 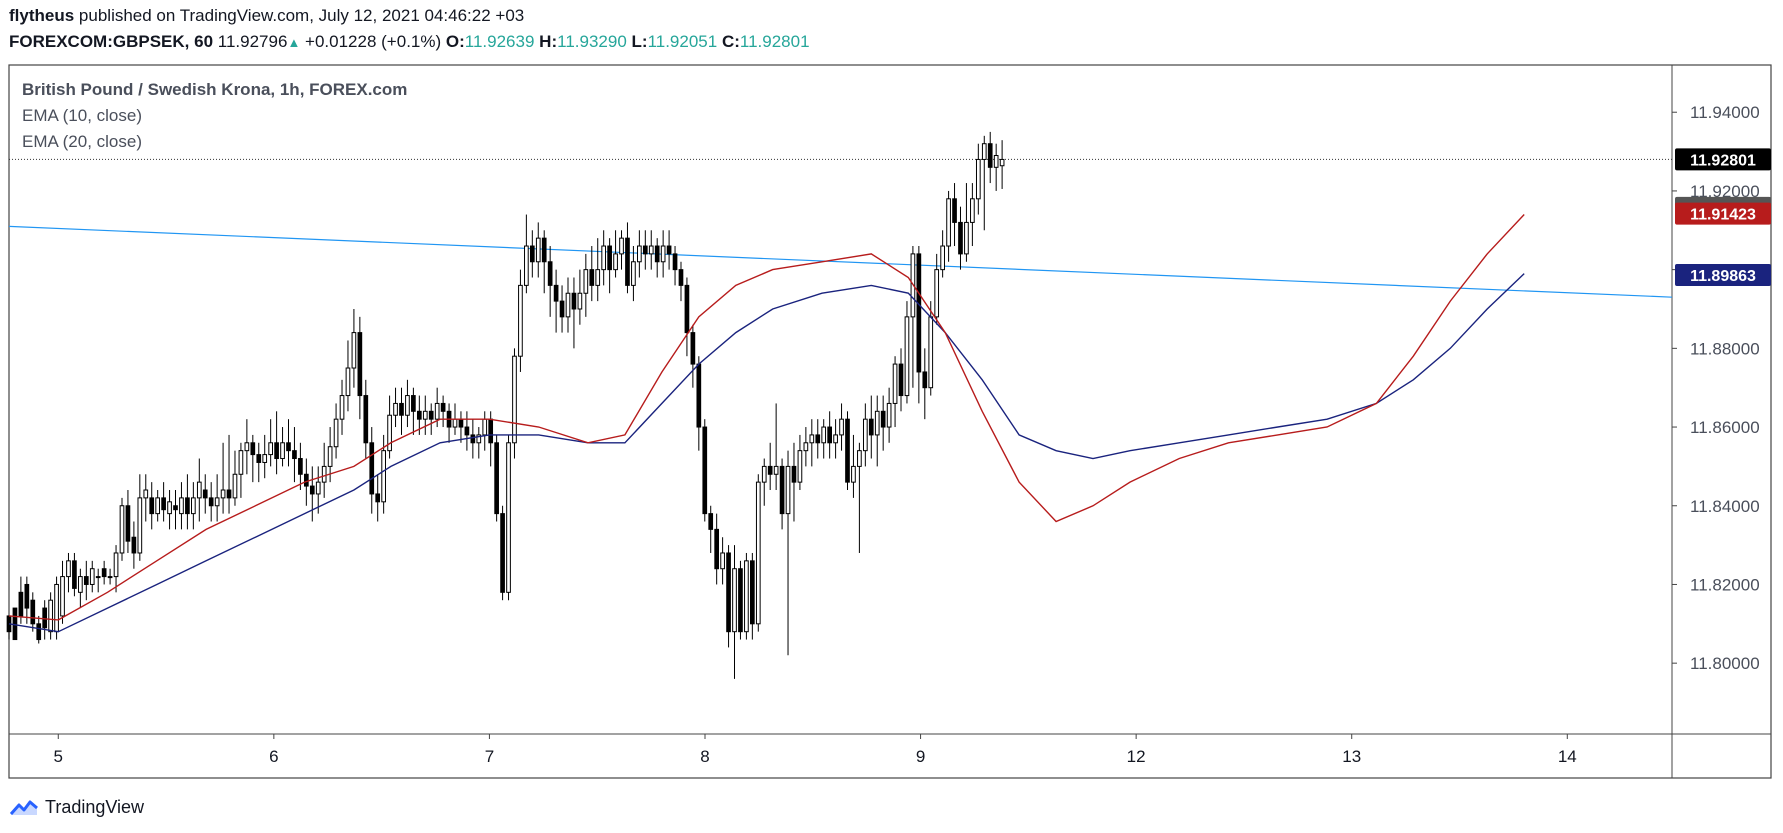 What do you see at coordinates (23, 807) in the screenshot?
I see `tradingview-logo-icon` at bounding box center [23, 807].